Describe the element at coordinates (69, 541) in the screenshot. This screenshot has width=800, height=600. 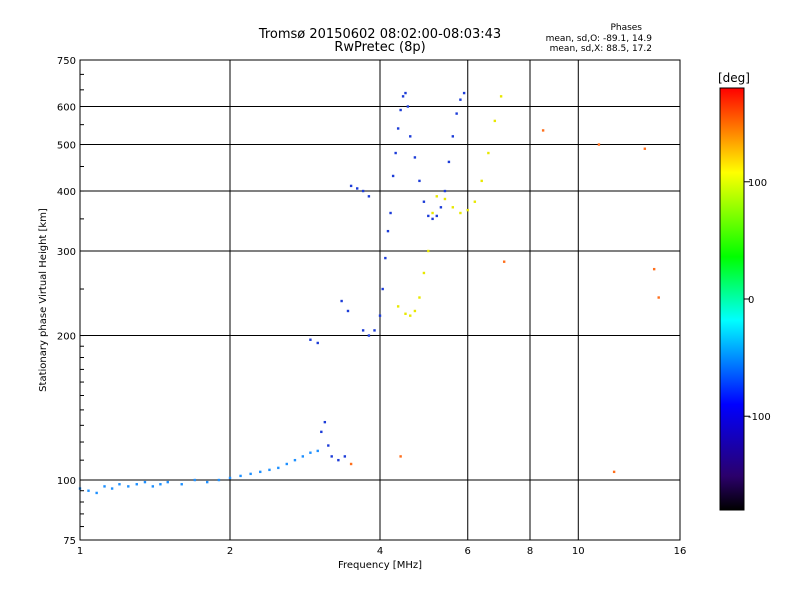
I see `y-tick-label: 75` at that location.